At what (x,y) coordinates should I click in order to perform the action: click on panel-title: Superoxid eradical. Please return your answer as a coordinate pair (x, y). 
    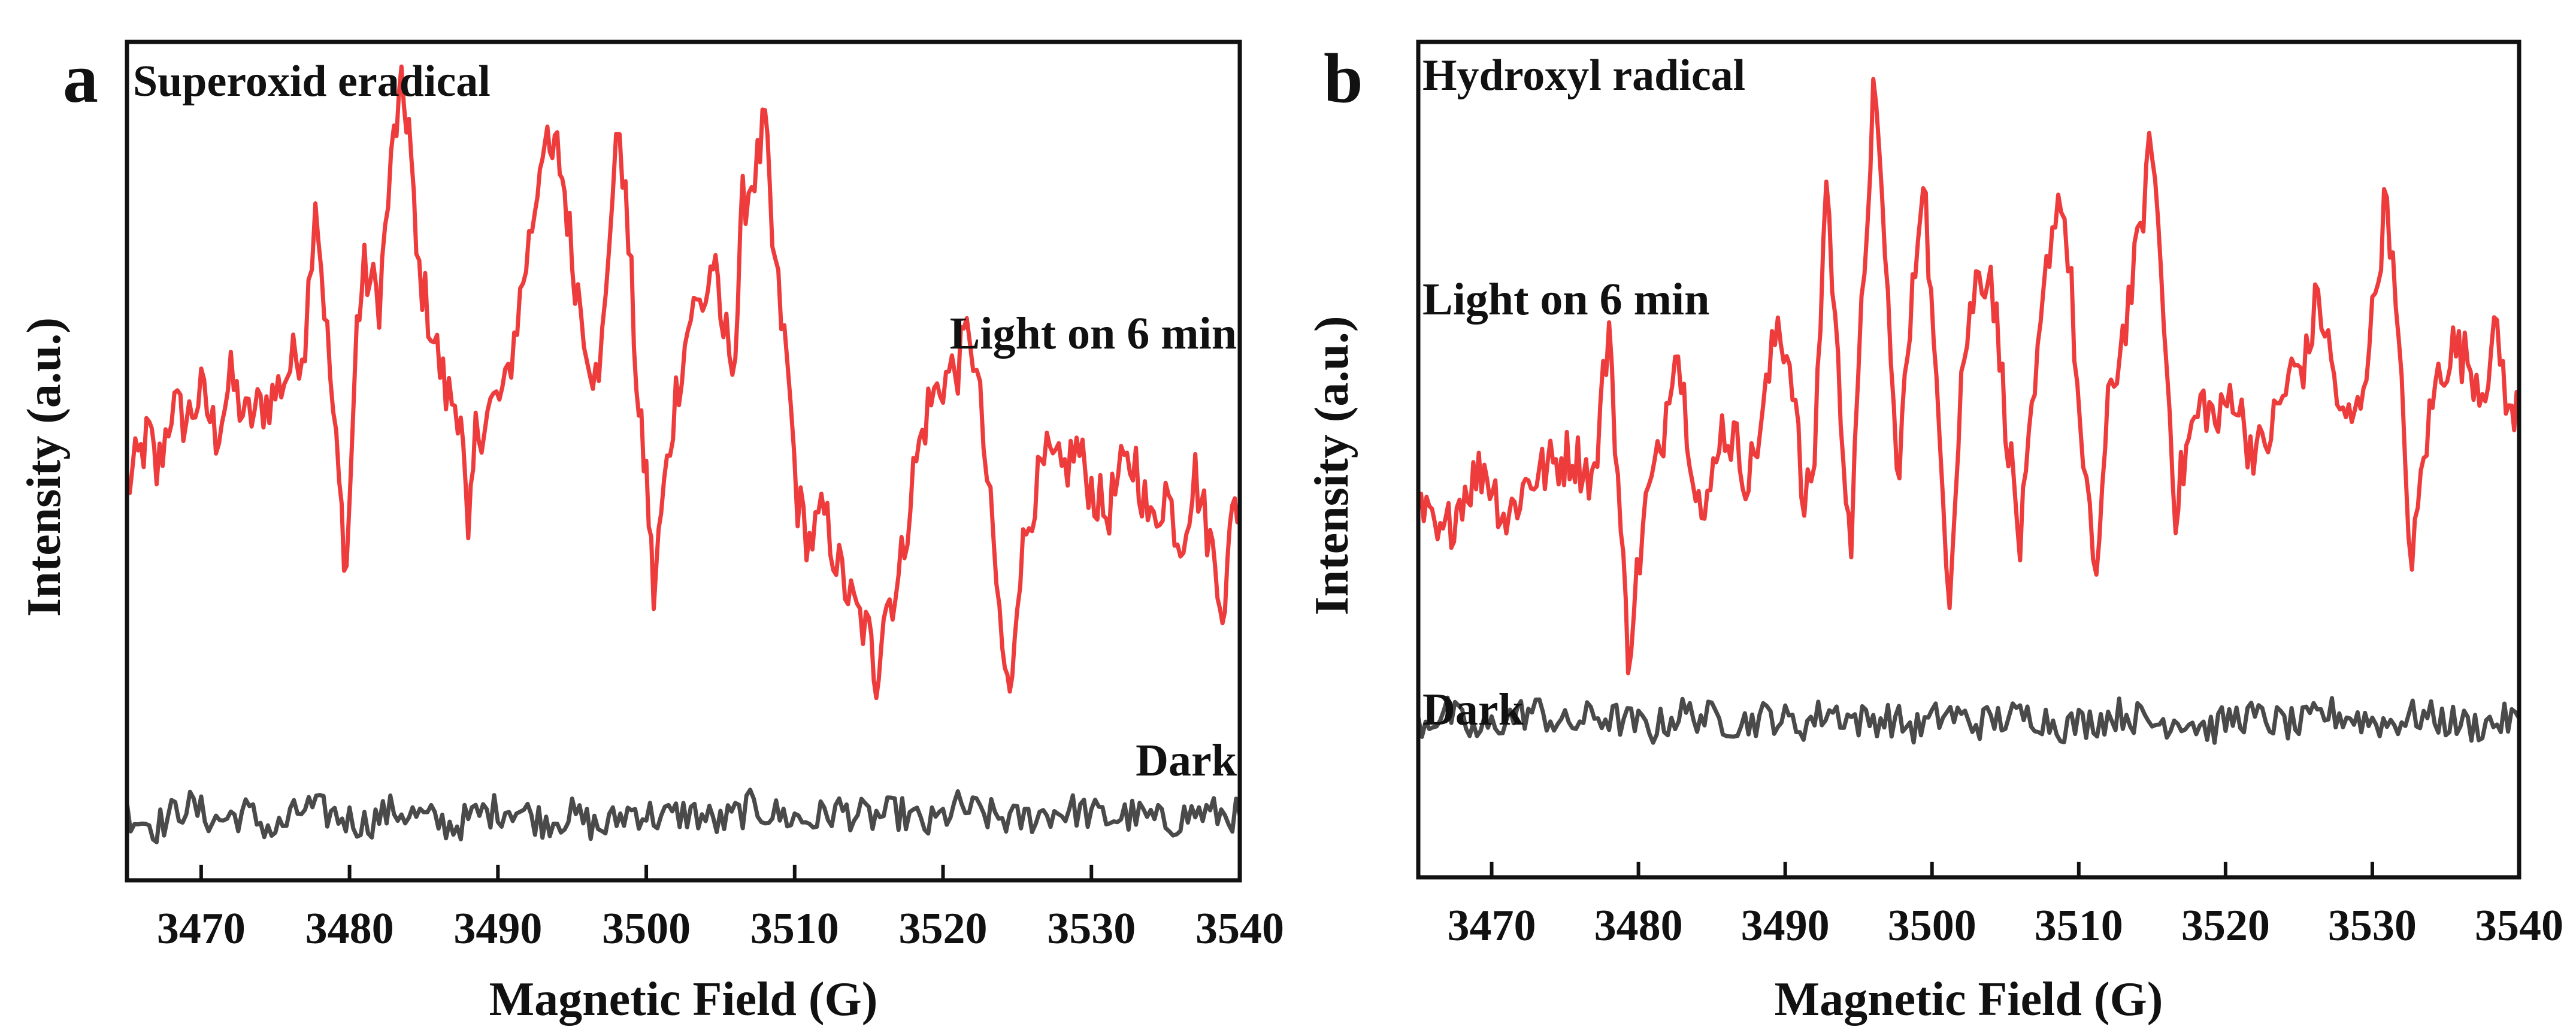
    Looking at the image, I should click on (312, 81).